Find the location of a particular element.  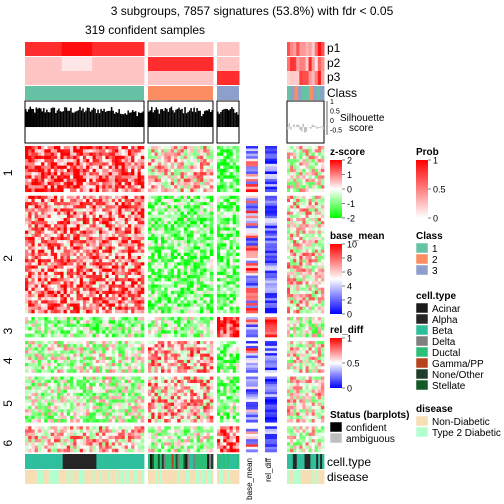

row-group-label-1: 1 is located at coordinates (8, 172).